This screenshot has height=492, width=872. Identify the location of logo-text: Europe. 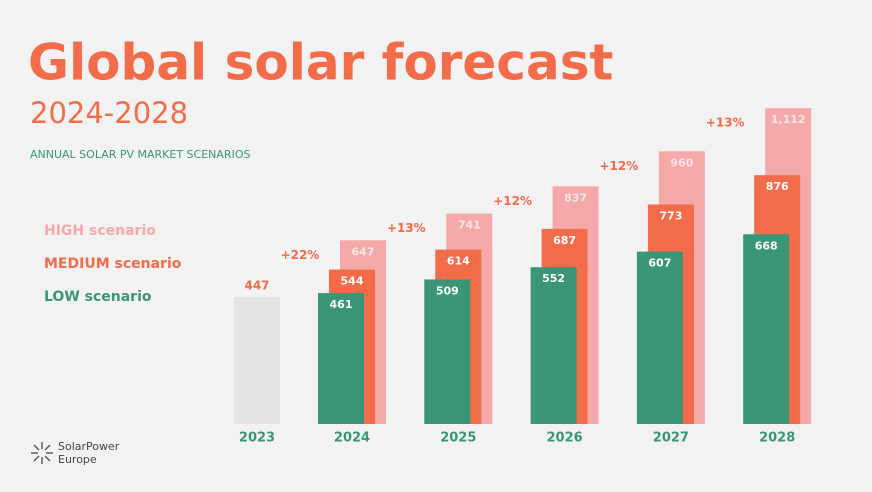
(77, 459).